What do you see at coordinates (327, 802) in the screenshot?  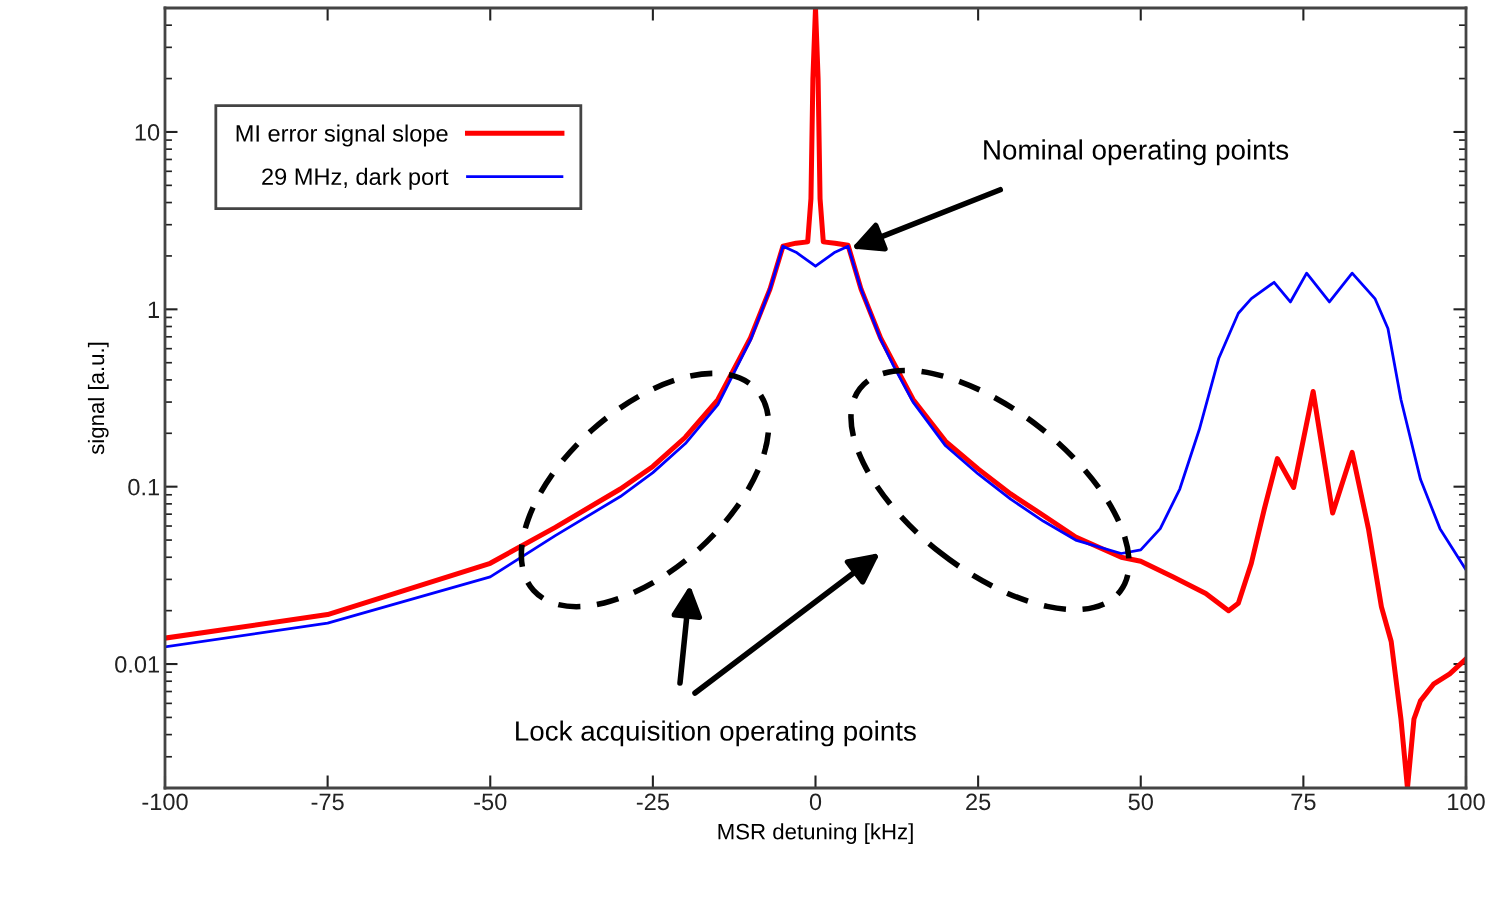 I see `x-tick-label: -75` at bounding box center [327, 802].